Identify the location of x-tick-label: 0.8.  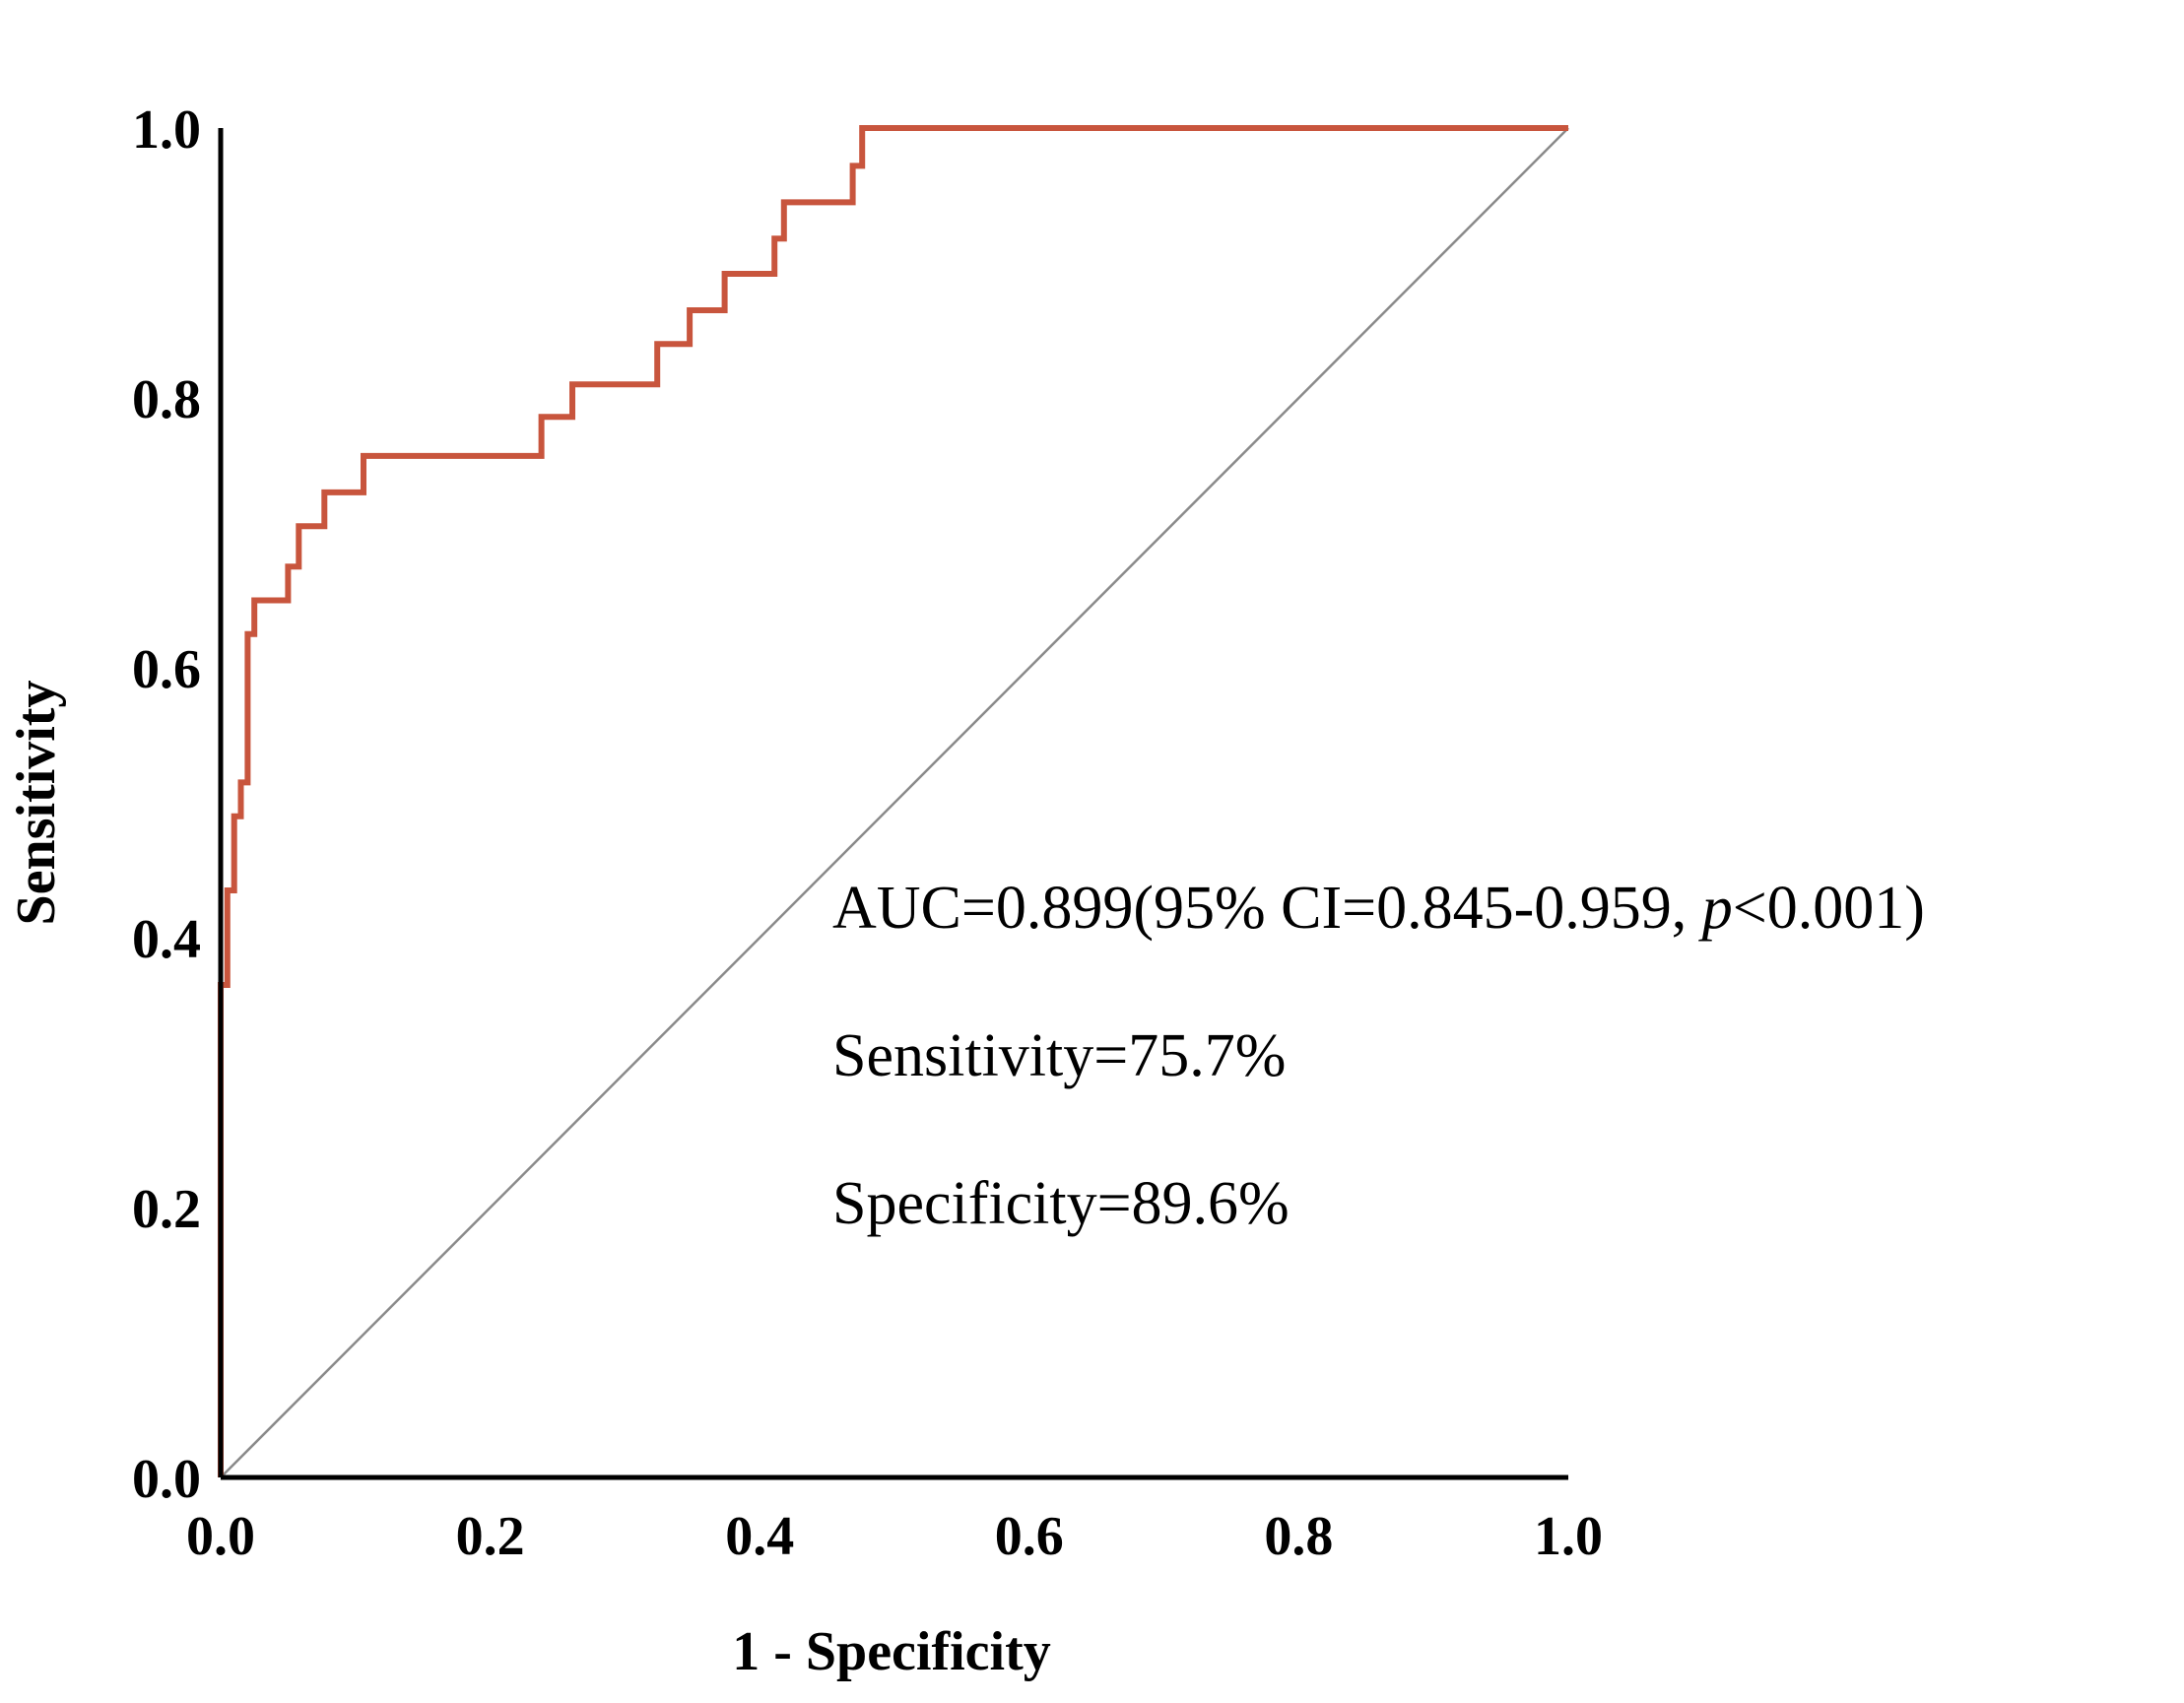
(1298, 1536).